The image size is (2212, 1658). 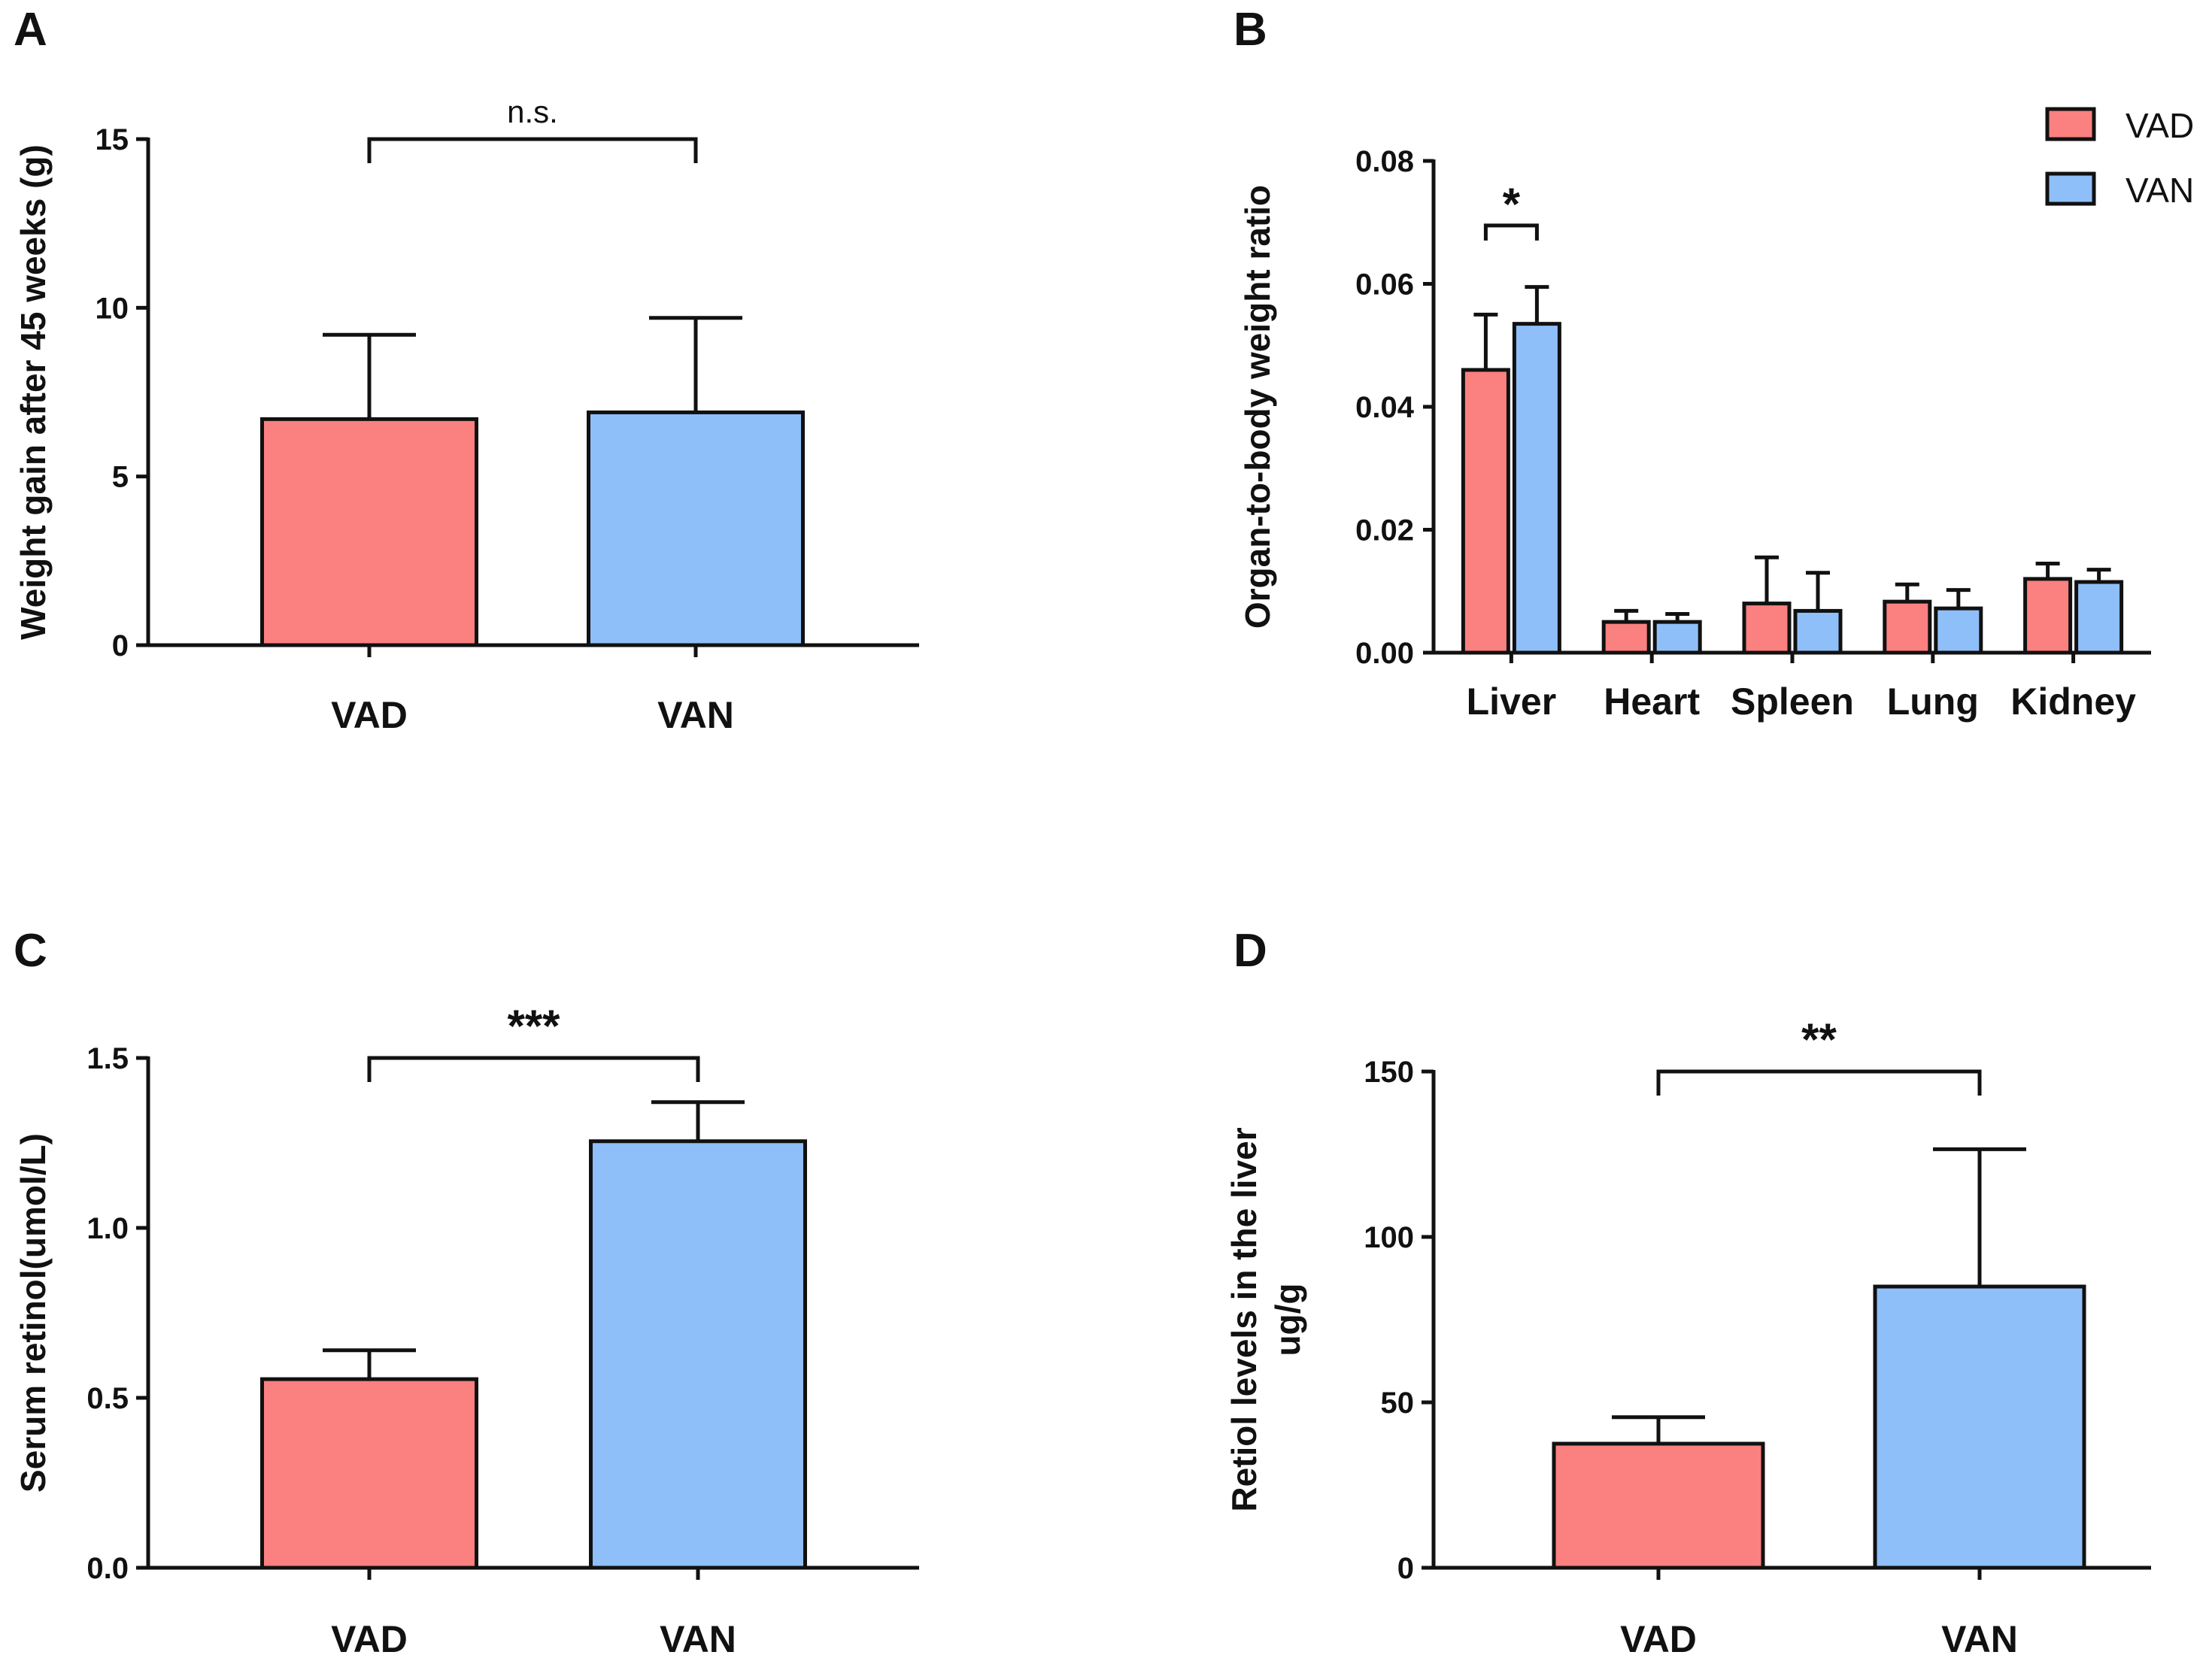 What do you see at coordinates (1250, 30) in the screenshot?
I see `panel-letter: B` at bounding box center [1250, 30].